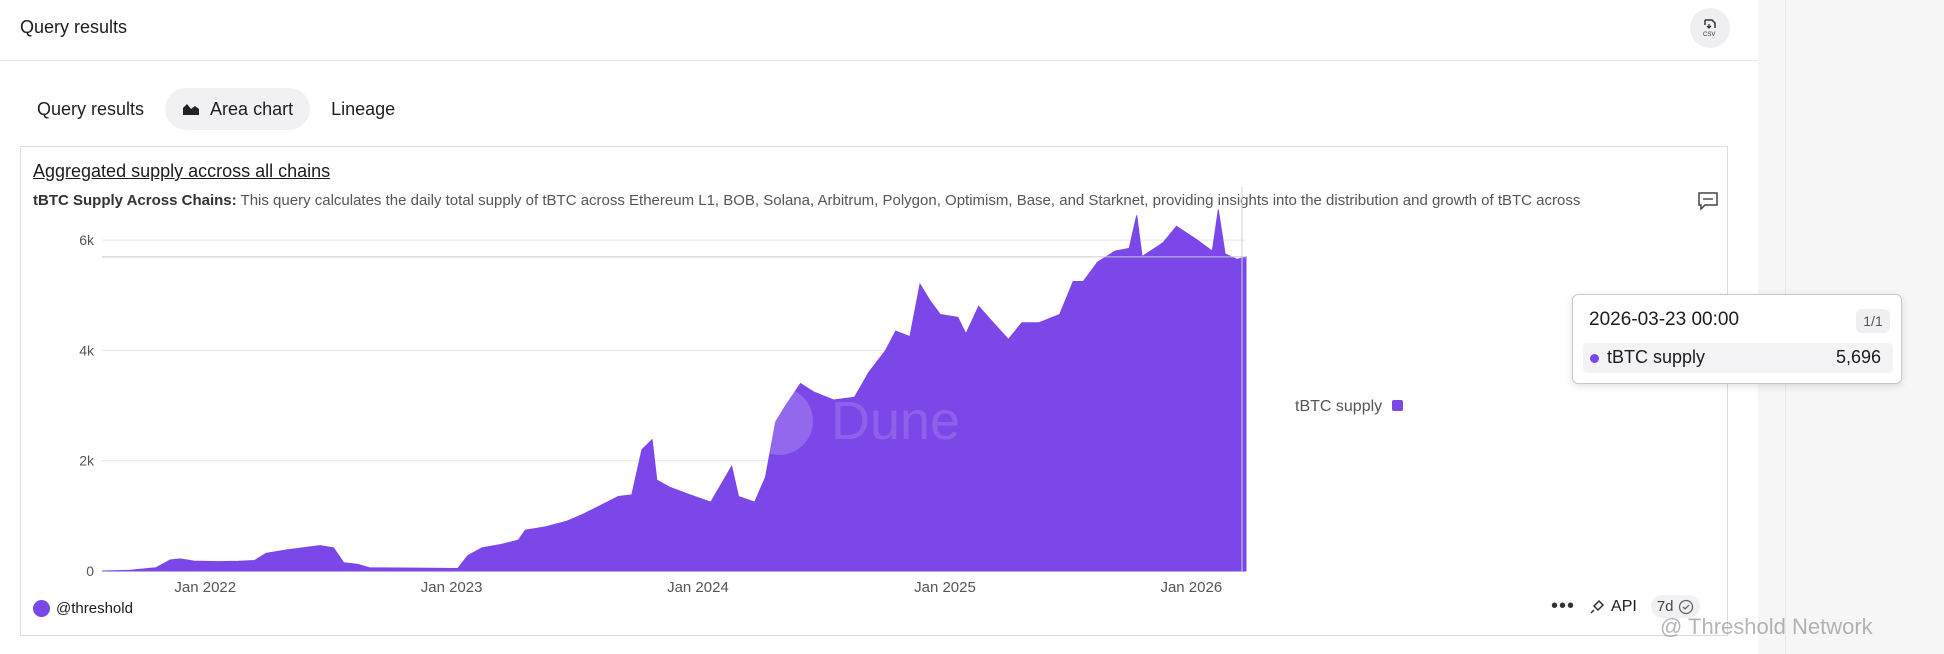 This screenshot has width=1944, height=654. Describe the element at coordinates (87, 350) in the screenshot. I see `y-tick-label: 4k` at that location.